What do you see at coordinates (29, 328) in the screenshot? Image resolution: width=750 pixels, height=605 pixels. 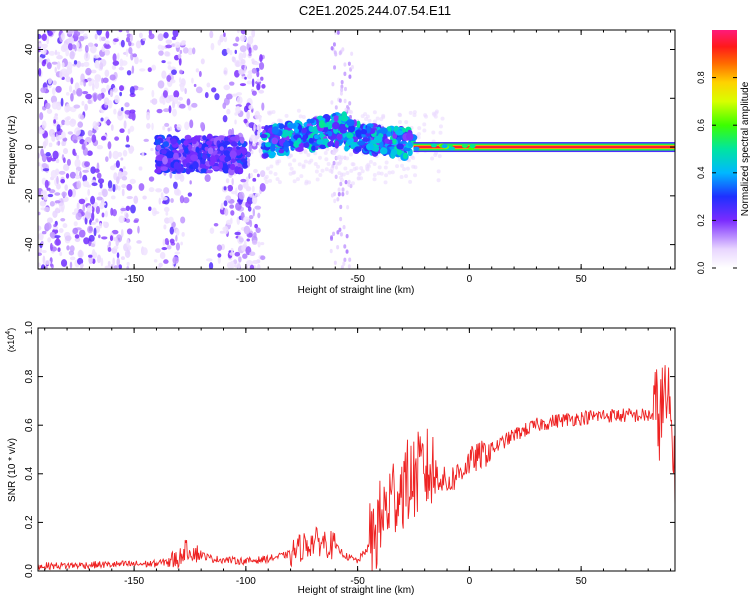 I see `y-tick-label: 1.0` at bounding box center [29, 328].